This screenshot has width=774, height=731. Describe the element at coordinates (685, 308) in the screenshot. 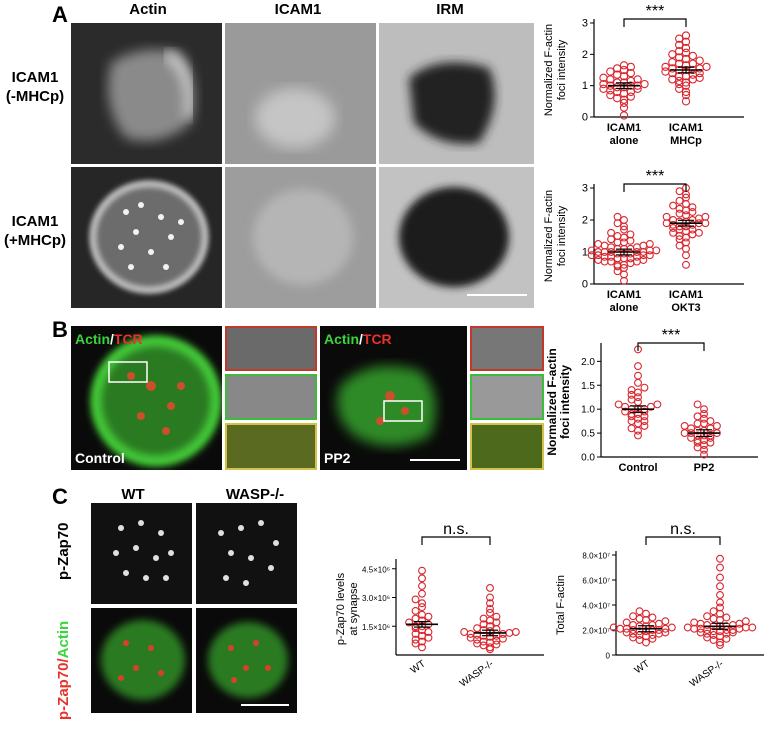

I see `category-label: OKT3` at that location.